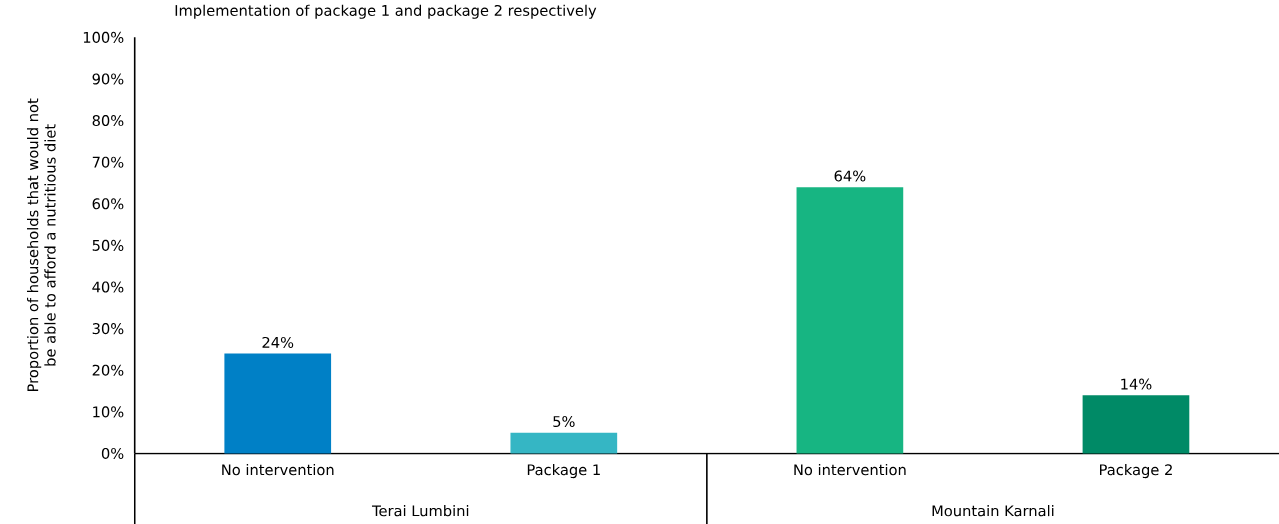  What do you see at coordinates (108, 412) in the screenshot?
I see `y-tick-label: 10%` at bounding box center [108, 412].